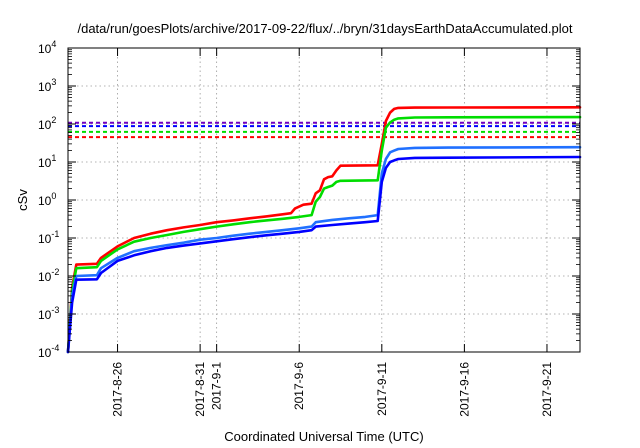  I want to click on y-tick-label: 10², so click(47, 123).